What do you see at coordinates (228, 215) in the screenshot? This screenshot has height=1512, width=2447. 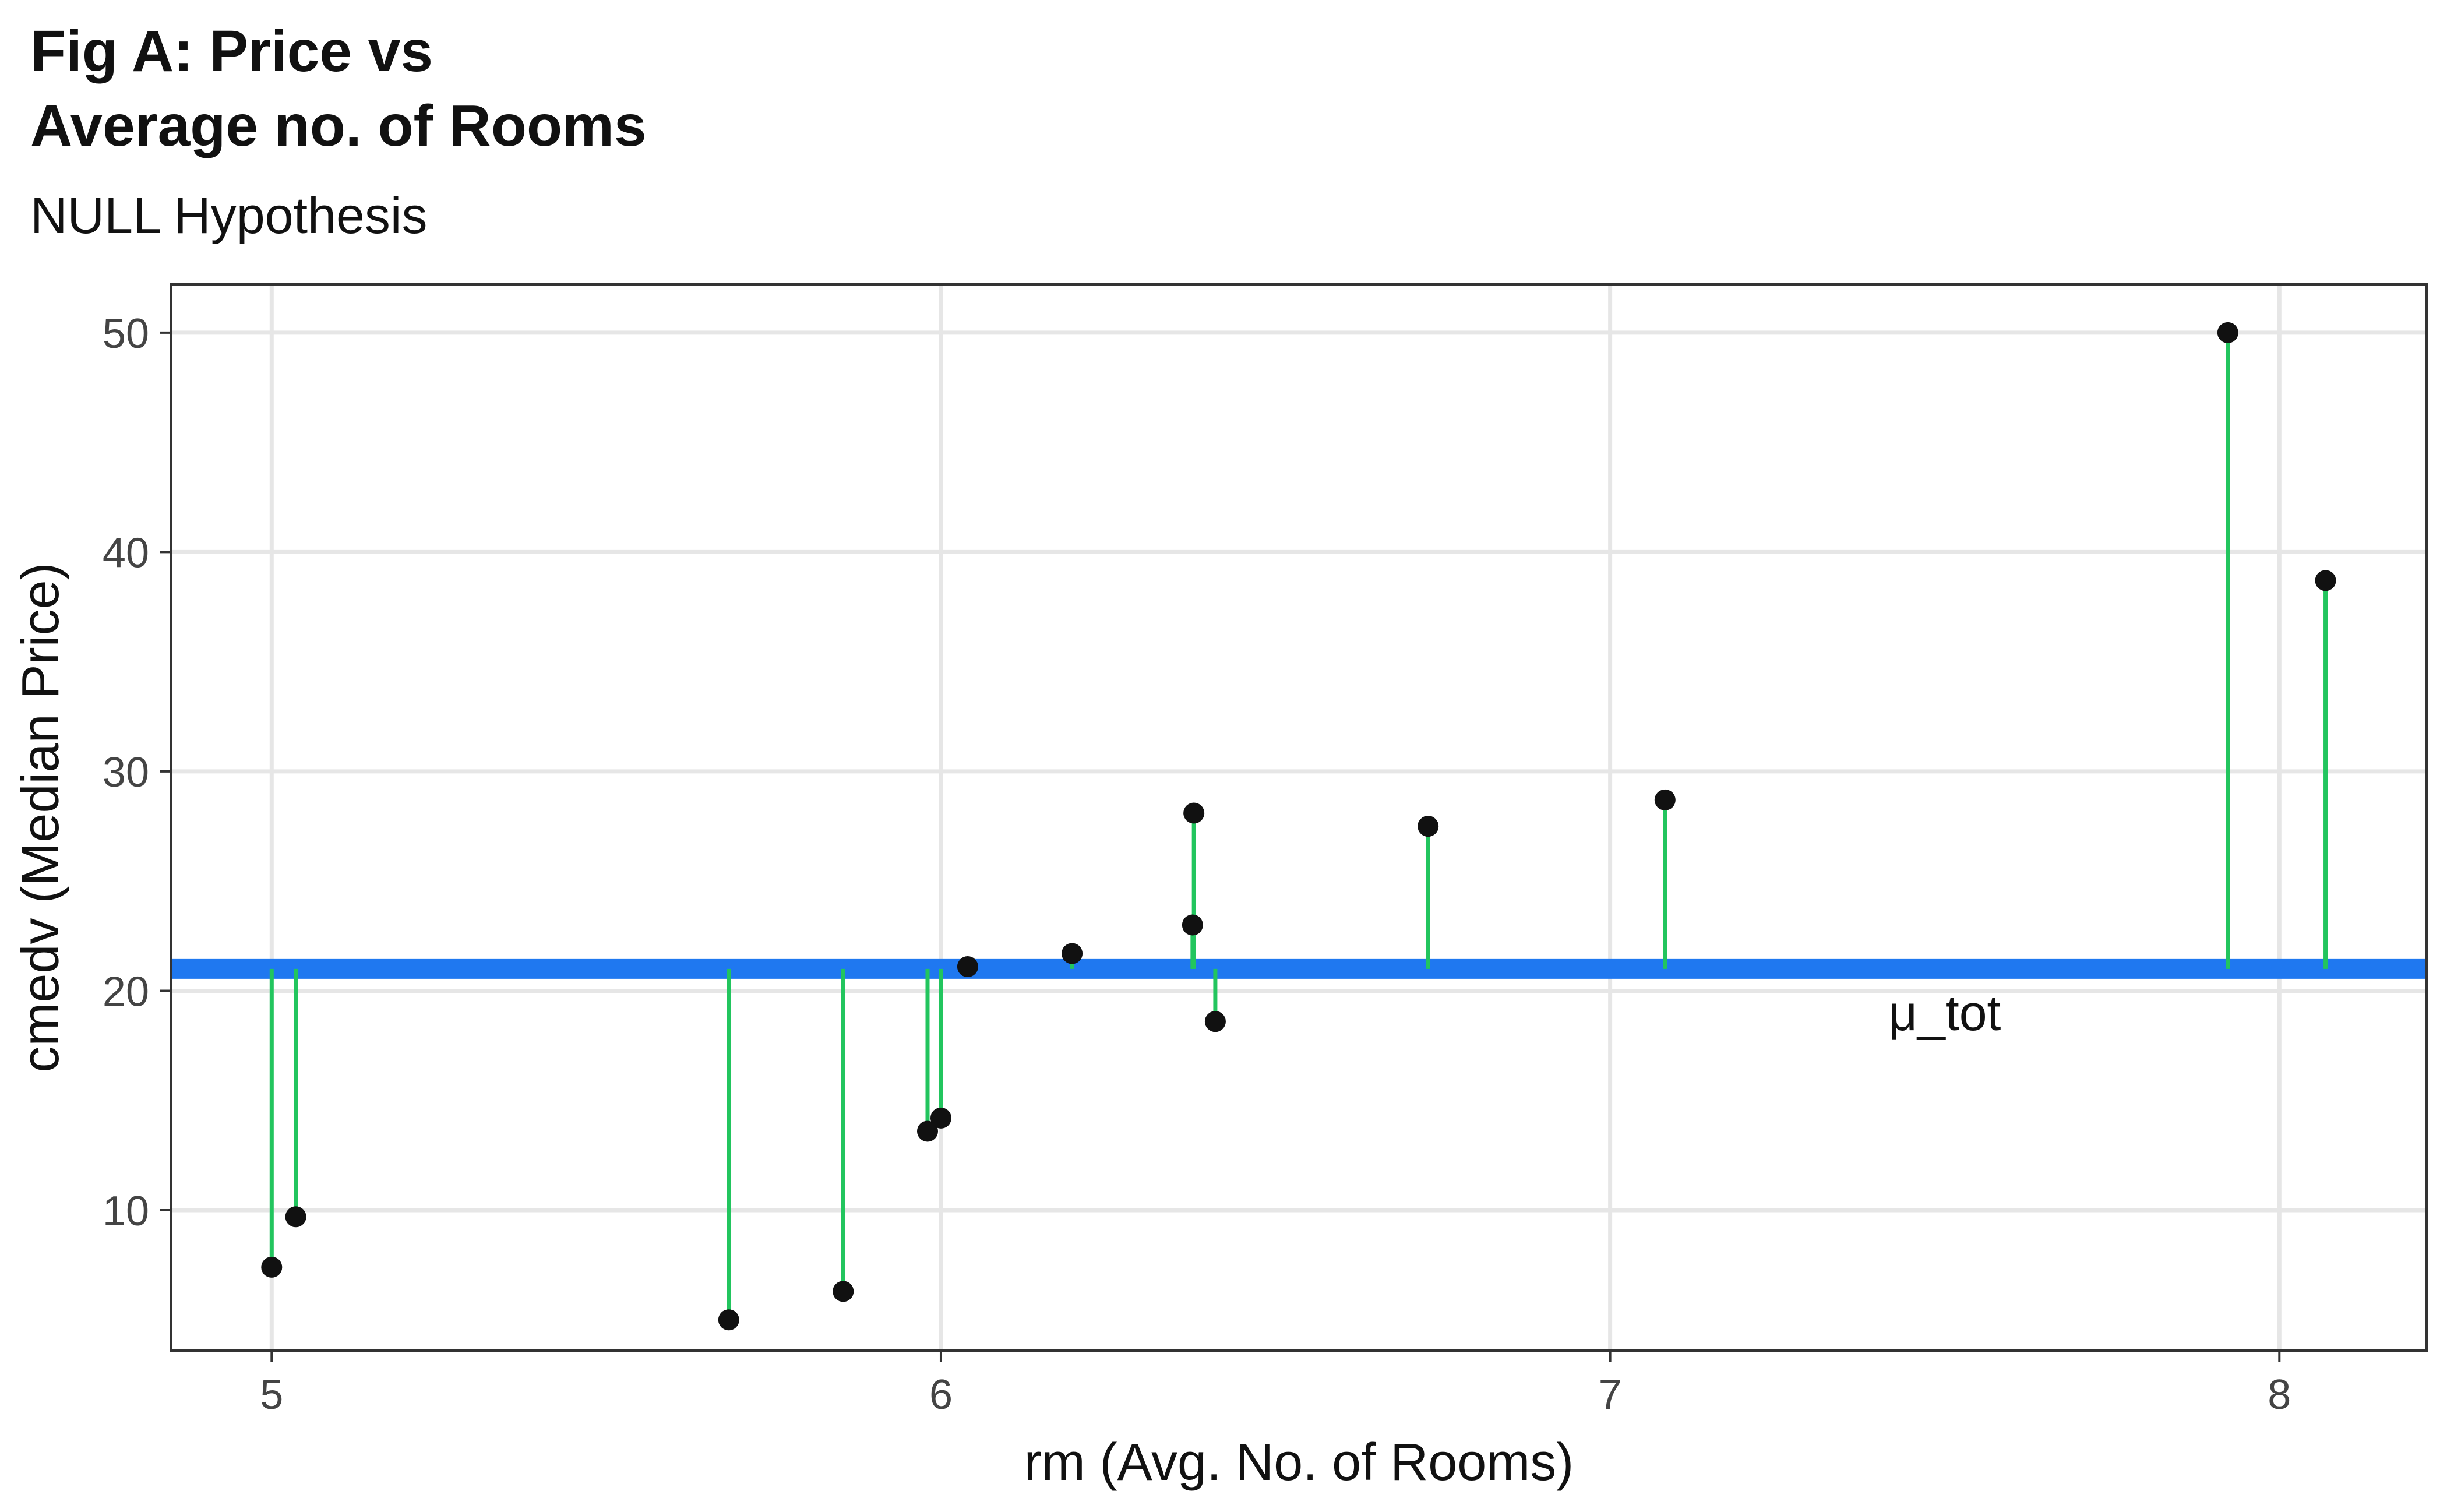 I see `chart-subtitle: NULL Hypothesis` at bounding box center [228, 215].